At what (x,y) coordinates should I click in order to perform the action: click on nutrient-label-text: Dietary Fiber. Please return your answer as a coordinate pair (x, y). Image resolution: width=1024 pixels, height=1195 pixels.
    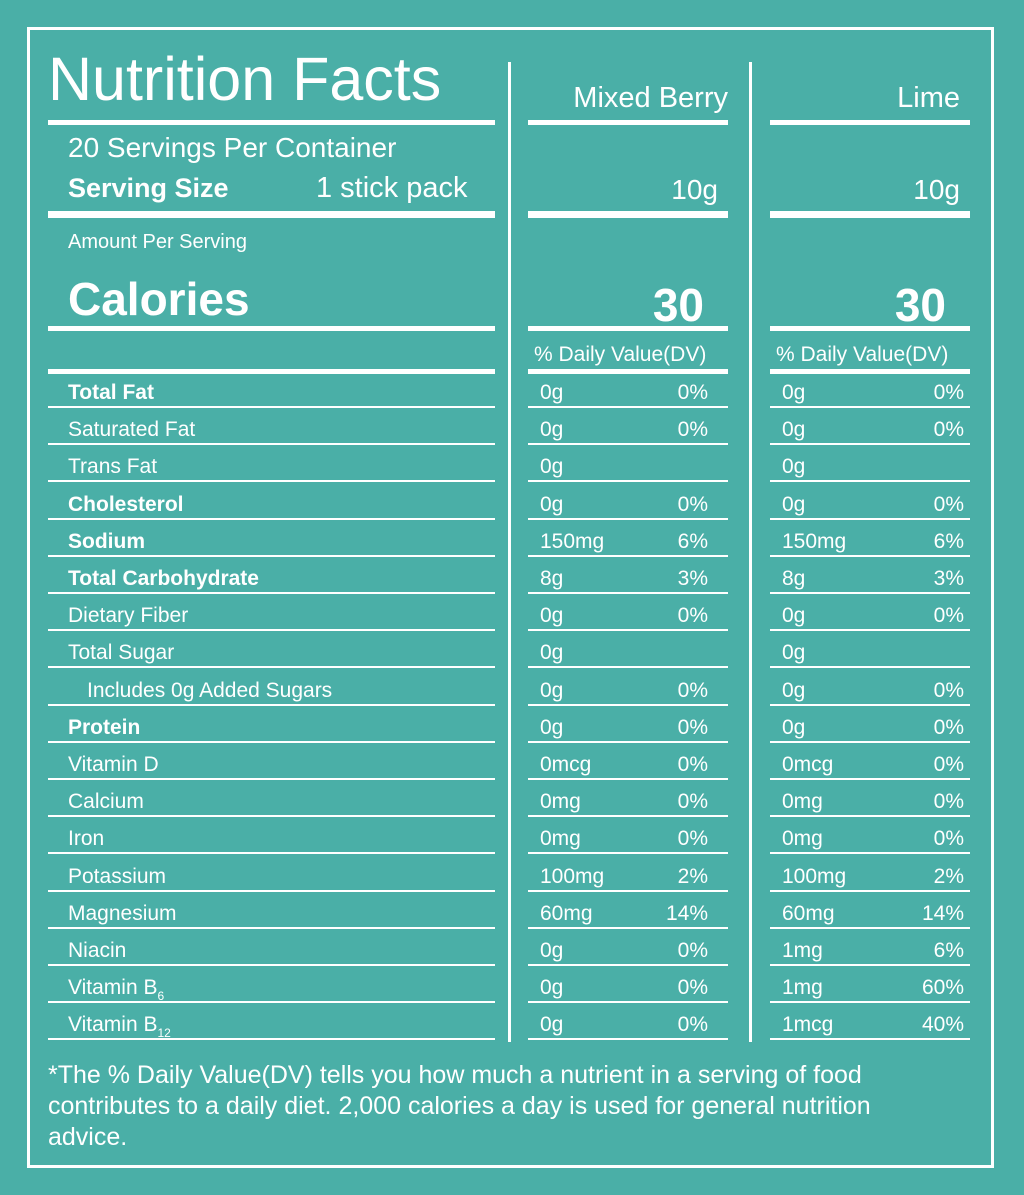
    Looking at the image, I should click on (128, 616).